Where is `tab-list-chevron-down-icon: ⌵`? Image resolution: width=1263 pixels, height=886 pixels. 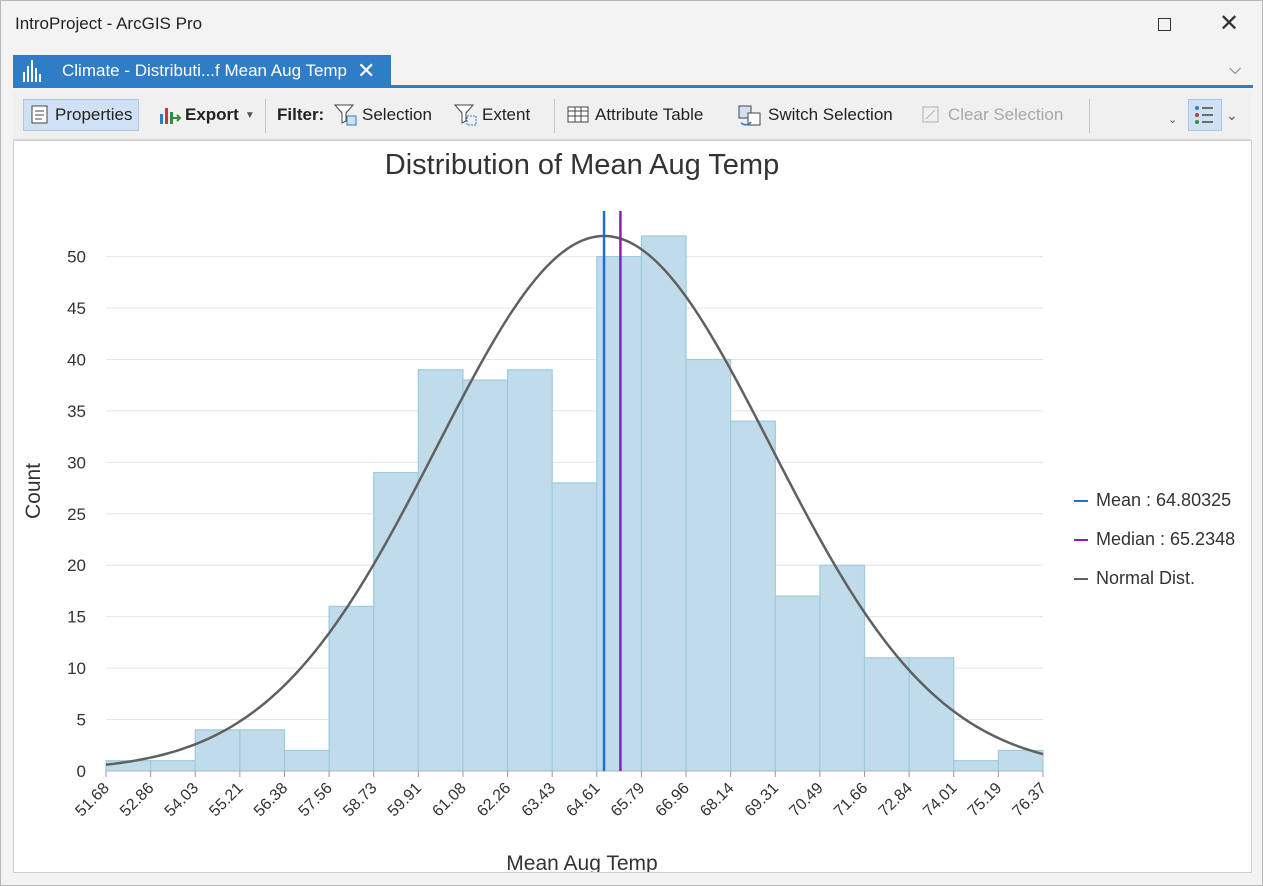
tab-list-chevron-down-icon: ⌵ is located at coordinates (1235, 69).